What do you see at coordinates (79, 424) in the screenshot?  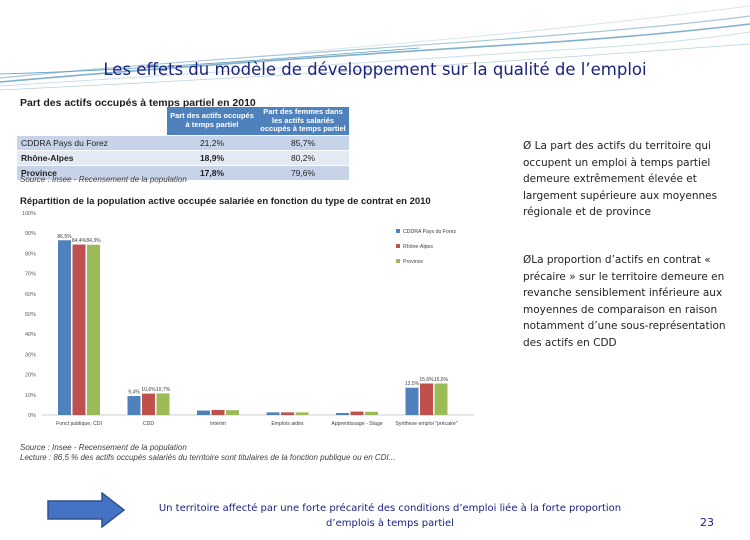 I see `x-tick-label: Fonct publique, CDI` at bounding box center [79, 424].